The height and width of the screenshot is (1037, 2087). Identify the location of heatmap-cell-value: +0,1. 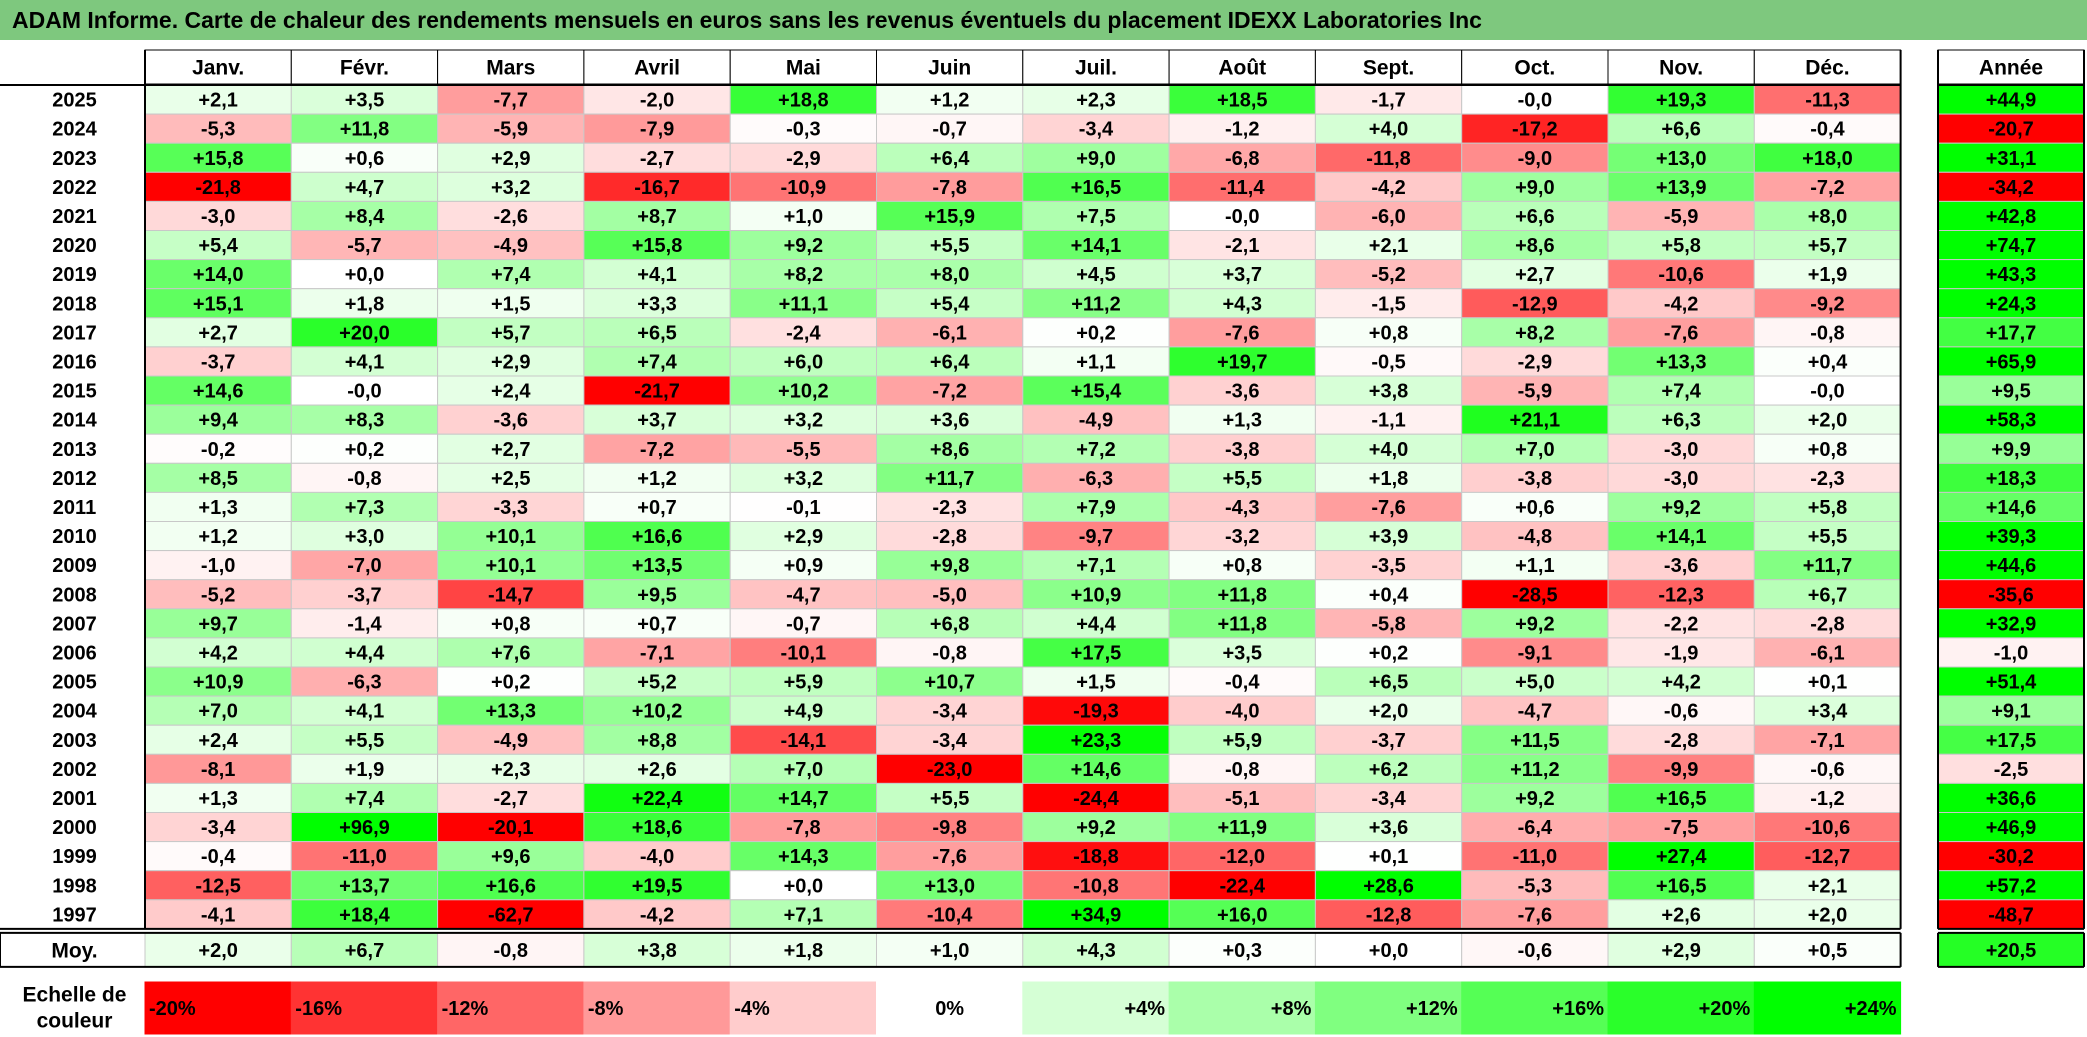
(1388, 857).